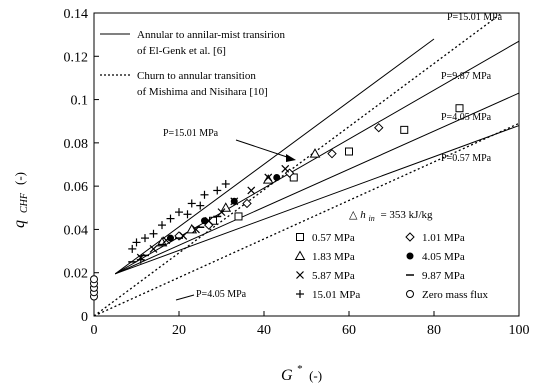 This screenshot has width=537, height=387. What do you see at coordinates (181, 51) in the screenshot?
I see `legend-solid-label-line2: of El-Genk et al. [6]` at bounding box center [181, 51].